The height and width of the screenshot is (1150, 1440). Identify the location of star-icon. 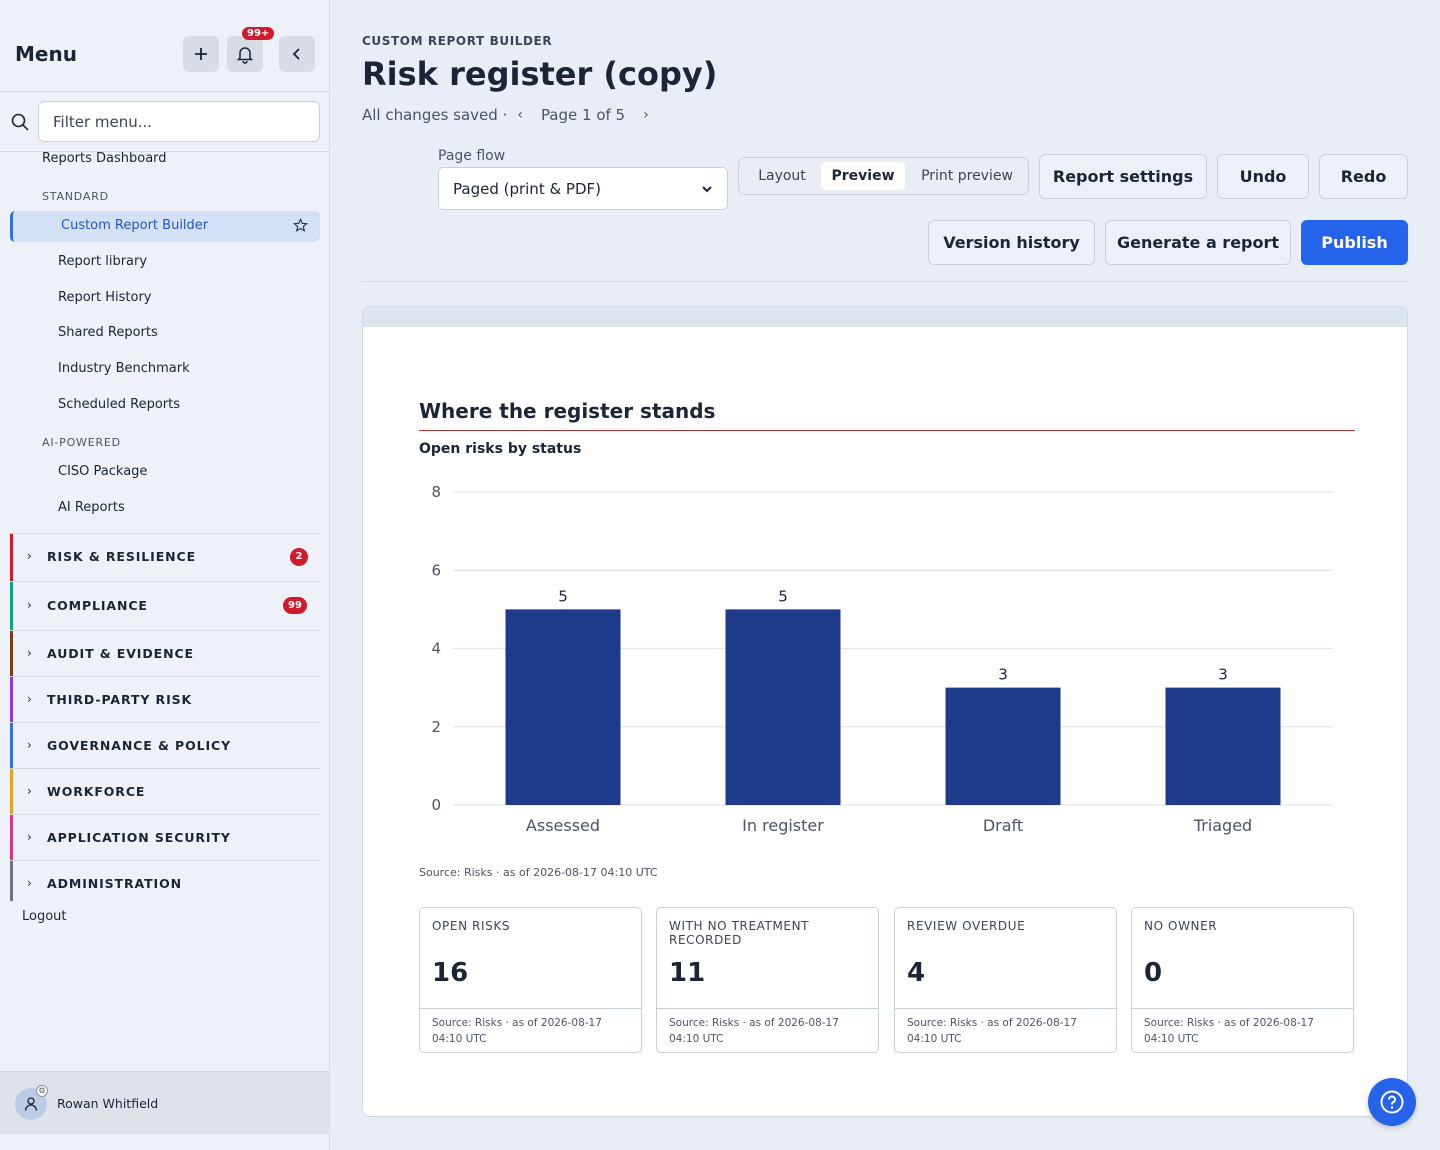
(300, 225).